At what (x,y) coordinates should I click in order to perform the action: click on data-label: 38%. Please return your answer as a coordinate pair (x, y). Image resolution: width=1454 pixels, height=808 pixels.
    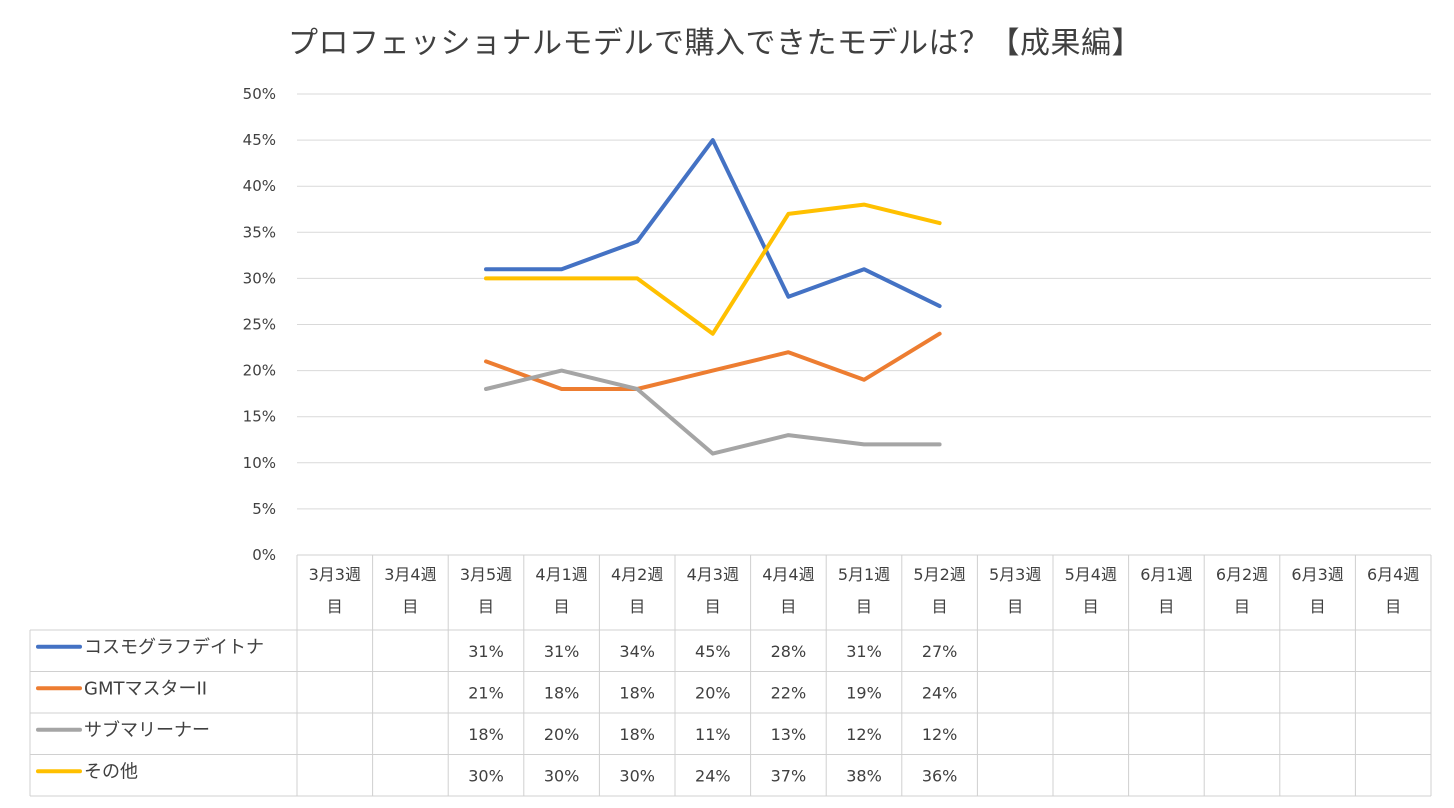
    Looking at the image, I should click on (864, 775).